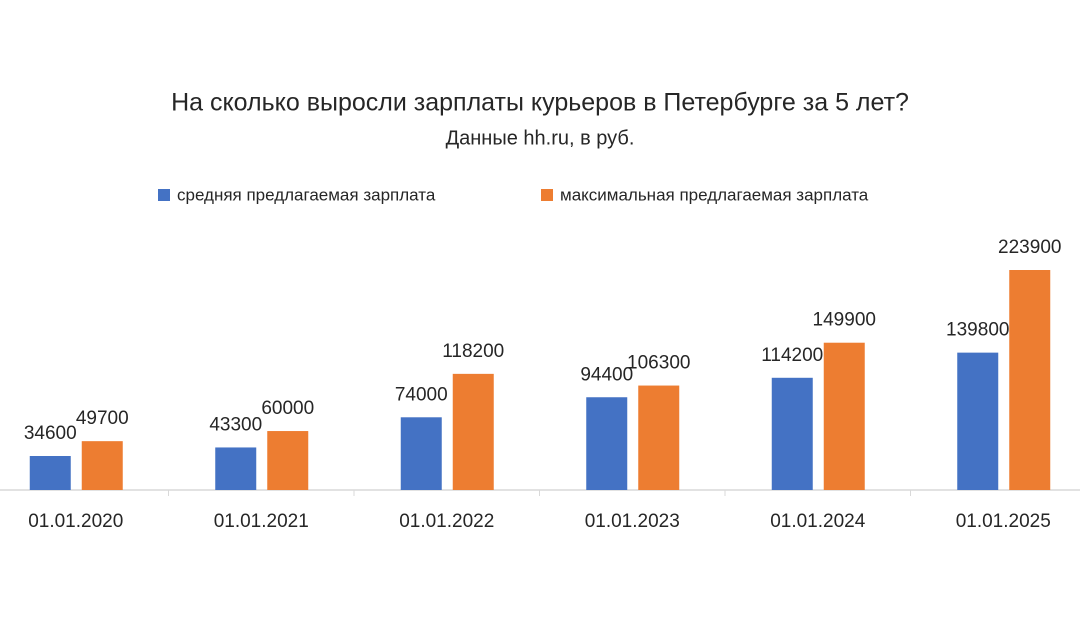 Image resolution: width=1080 pixels, height=625 pixels. Describe the element at coordinates (261, 521) in the screenshot. I see `x-tick-label: 01.01.2021` at that location.